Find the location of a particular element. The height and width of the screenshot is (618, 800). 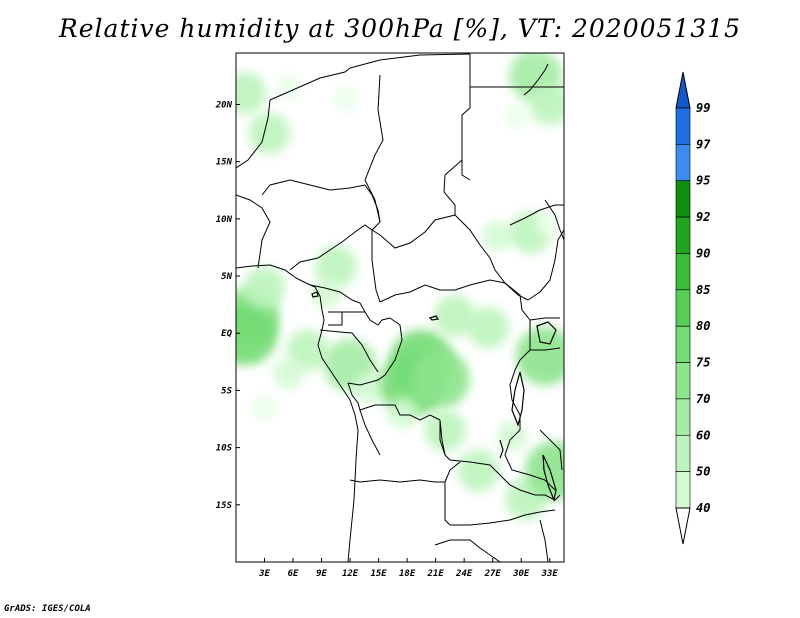

lakes is located at coordinates (434, 397).